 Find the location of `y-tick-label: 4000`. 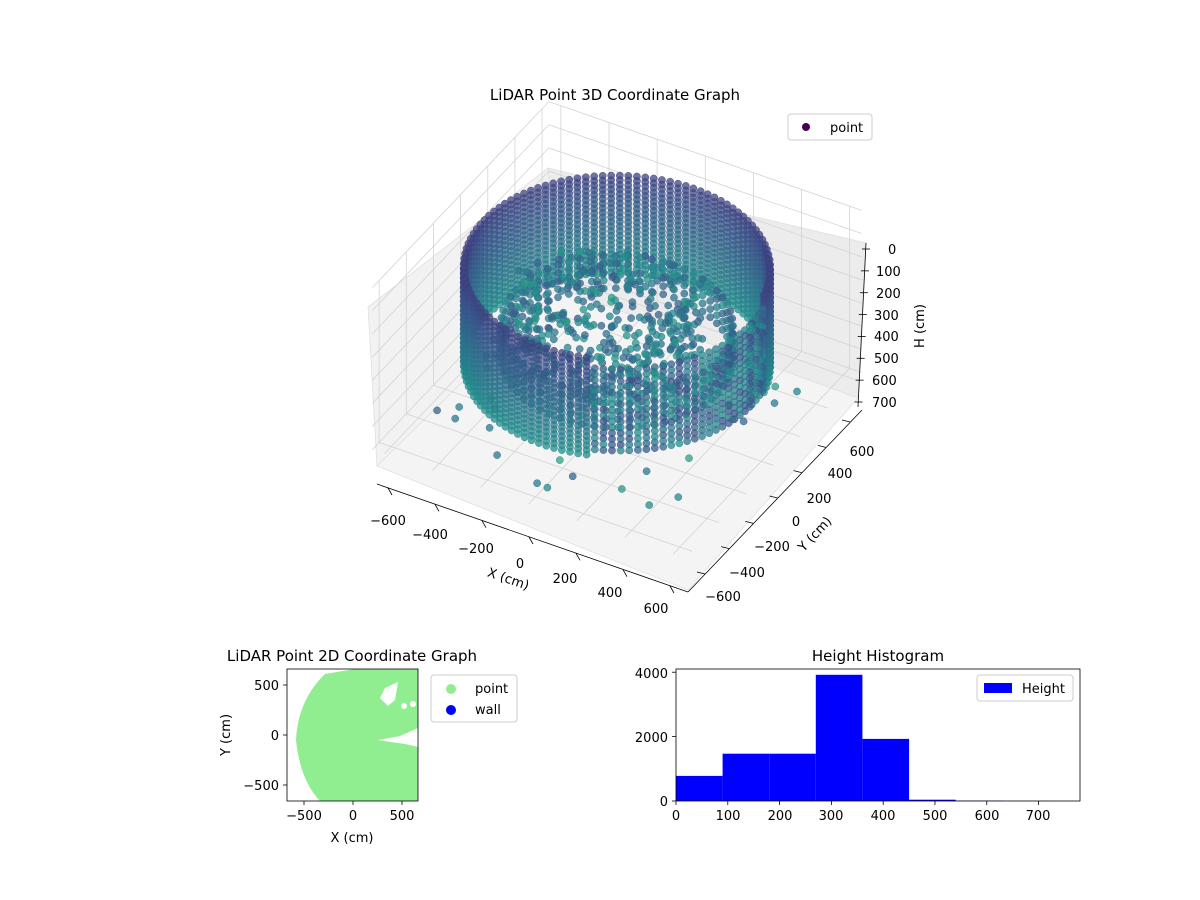

y-tick-label: 4000 is located at coordinates (651, 674).